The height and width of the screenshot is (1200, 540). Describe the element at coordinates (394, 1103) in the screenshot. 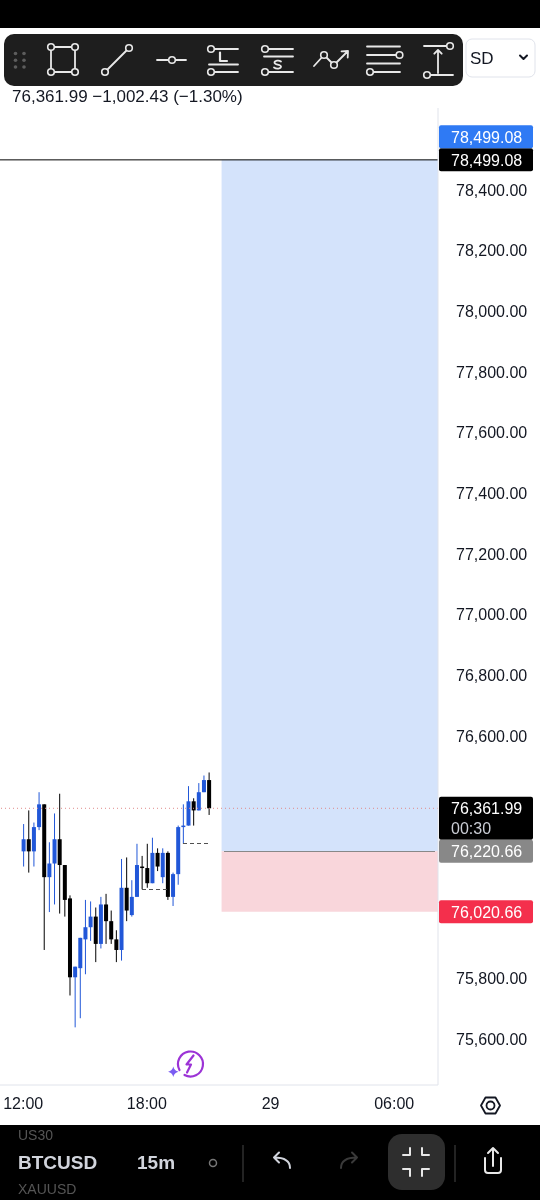

I see `x-tick-label: 06:00` at that location.